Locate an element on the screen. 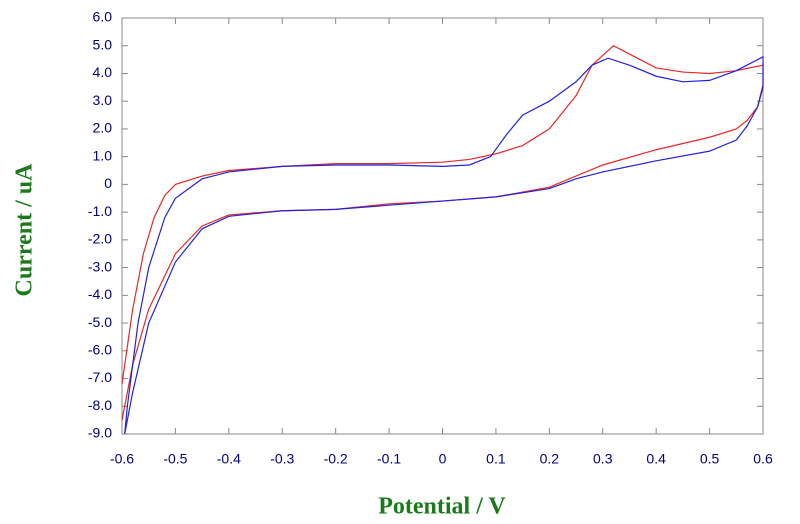  y-axis-title: Current / uA is located at coordinates (25, 230).